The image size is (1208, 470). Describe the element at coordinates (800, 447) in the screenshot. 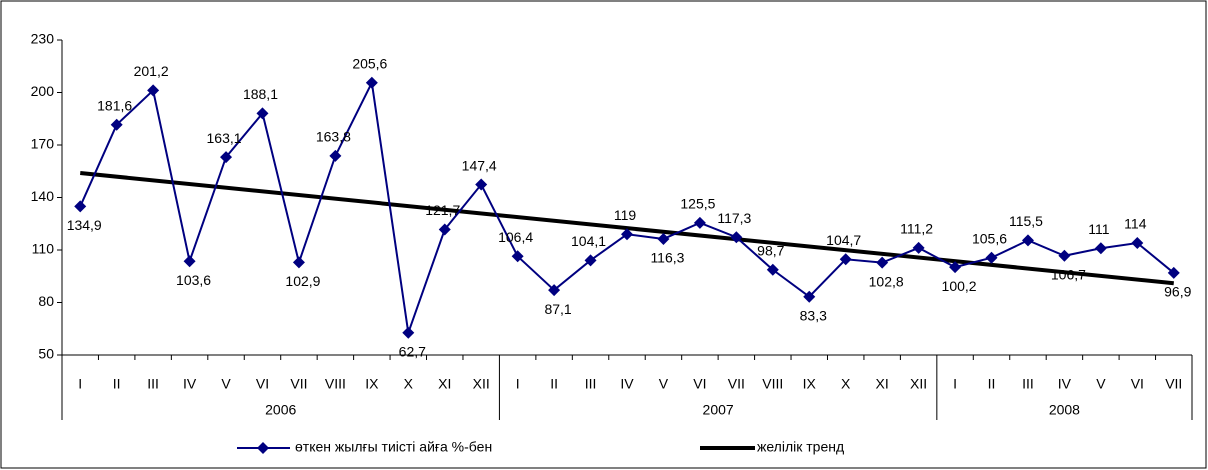

I see `legend-label: желілік тренд` at that location.